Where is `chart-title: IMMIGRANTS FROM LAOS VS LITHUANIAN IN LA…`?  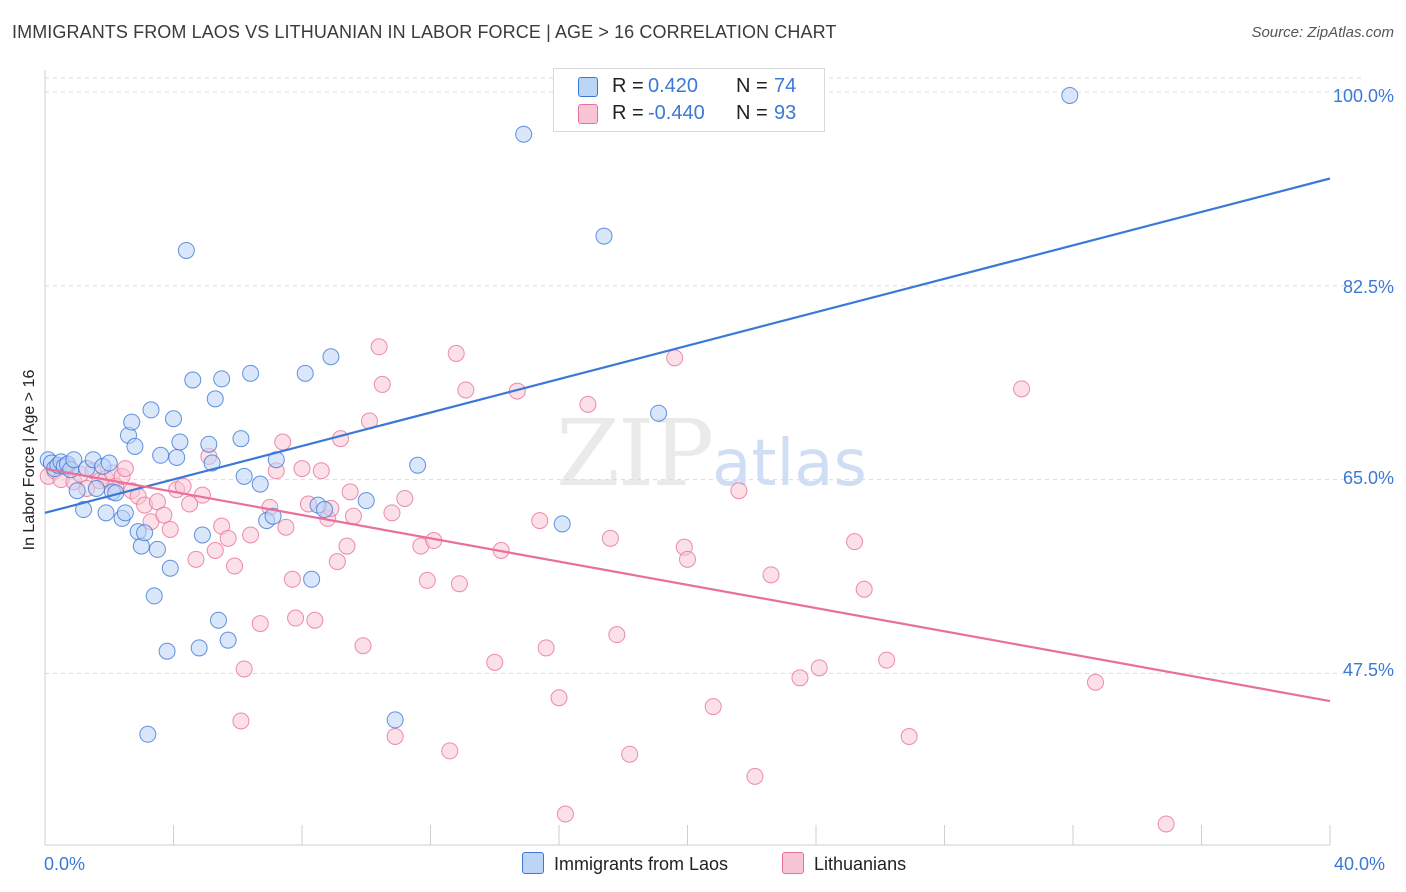
chart-title: IMMIGRANTS FROM LAOS VS LITHUANIAN IN LA… is located at coordinates (424, 32).